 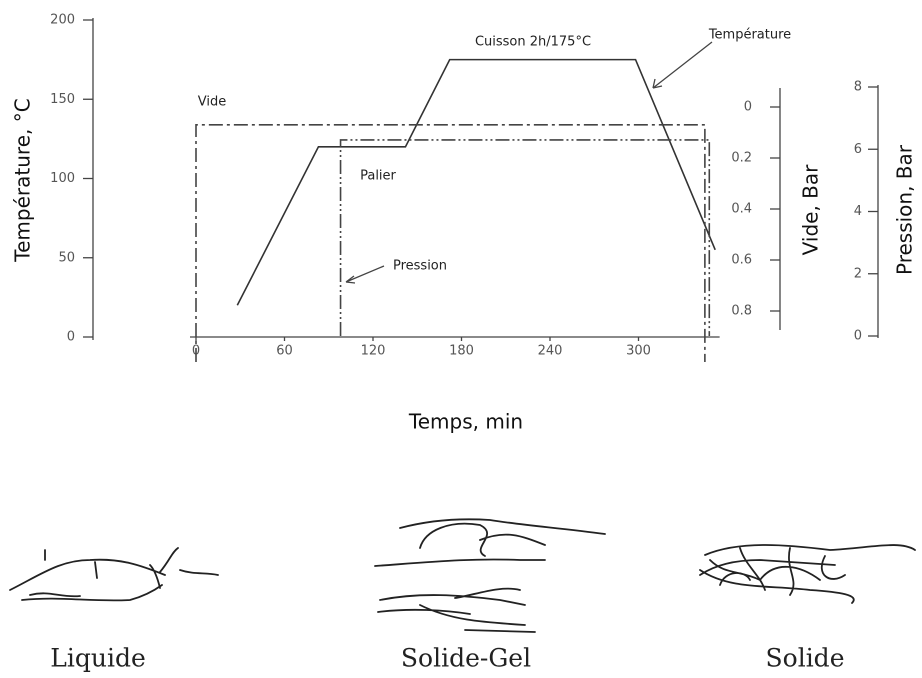 I want to click on y-tick-label: 150, so click(x=62, y=99).